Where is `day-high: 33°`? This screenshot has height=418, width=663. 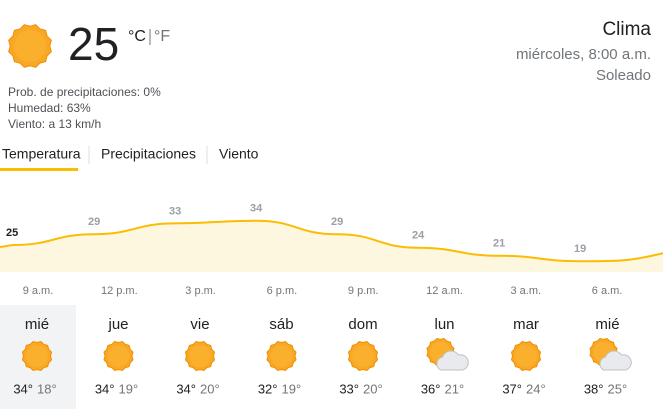
day-high: 33° is located at coordinates (349, 388).